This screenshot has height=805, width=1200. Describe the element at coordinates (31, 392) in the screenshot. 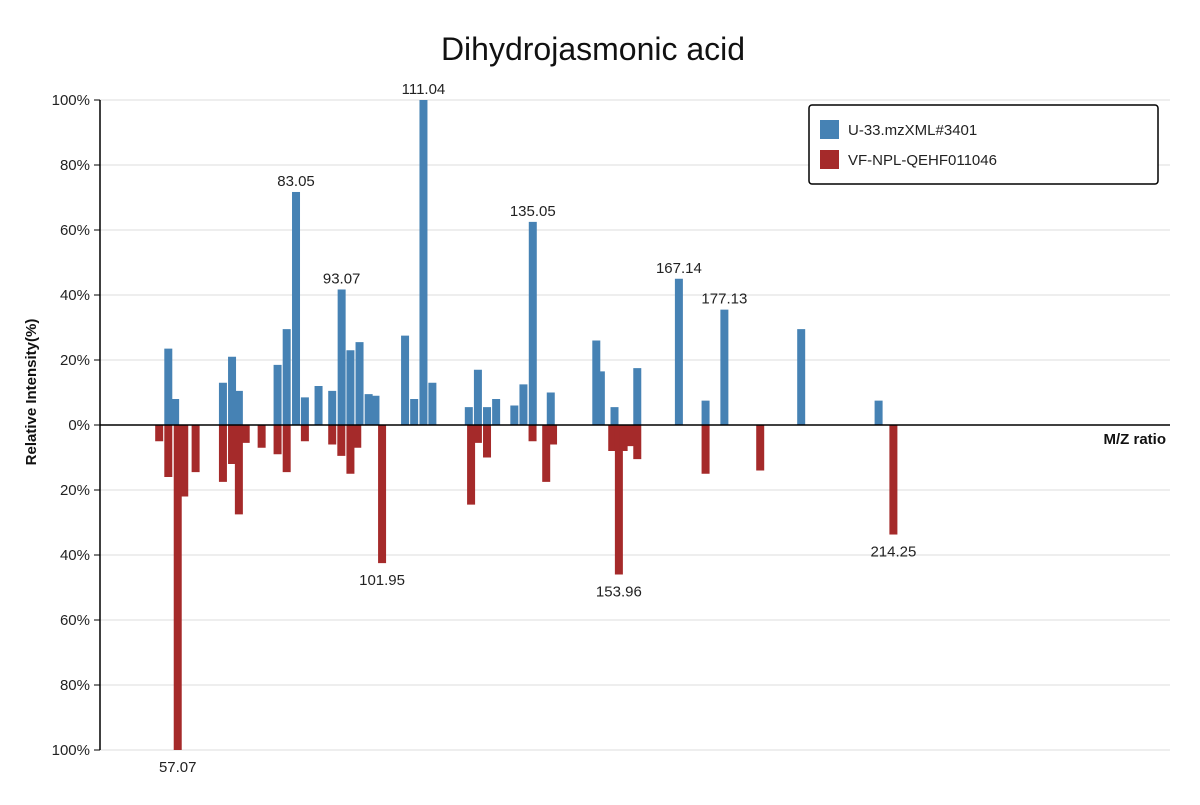

I see `y-axis-title: Relative Intensity(%)` at that location.